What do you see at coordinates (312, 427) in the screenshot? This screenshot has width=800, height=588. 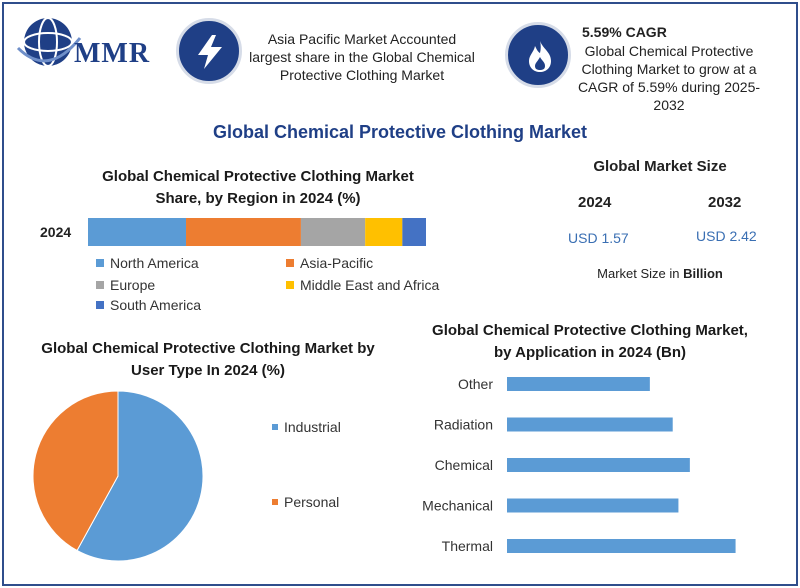 I see `pie-legend-label-industrial: Industrial` at bounding box center [312, 427].